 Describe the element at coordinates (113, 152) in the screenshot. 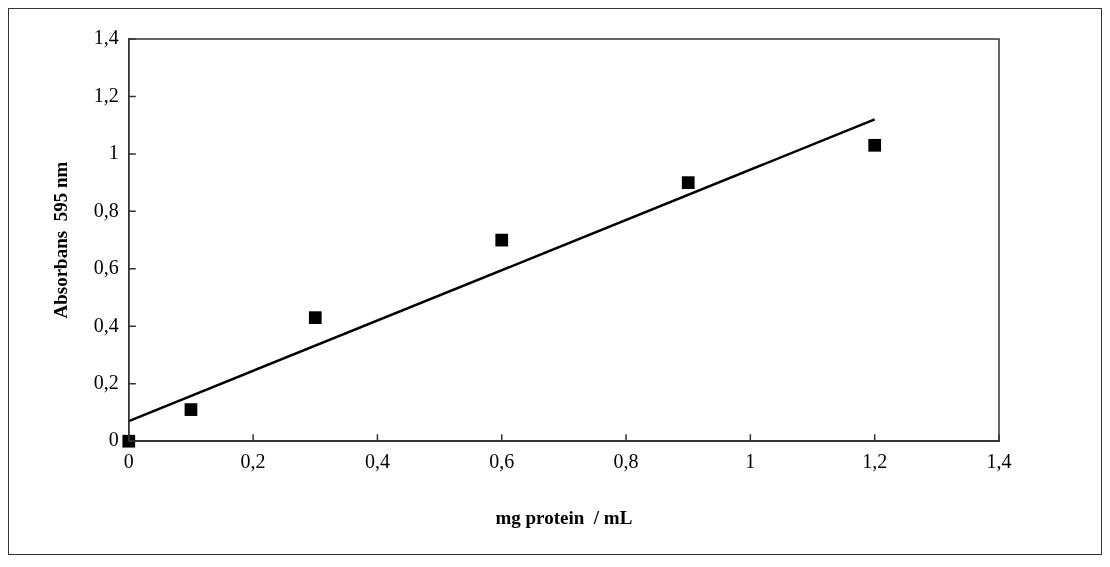

I see `y-tick-label: 1` at that location.